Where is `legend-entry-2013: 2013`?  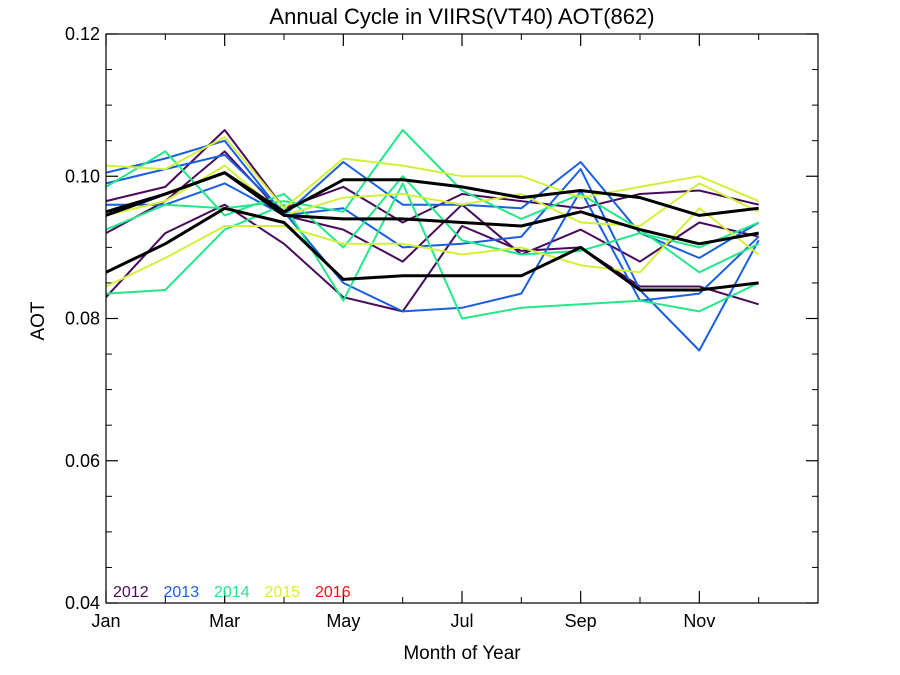
legend-entry-2013: 2013 is located at coordinates (182, 592).